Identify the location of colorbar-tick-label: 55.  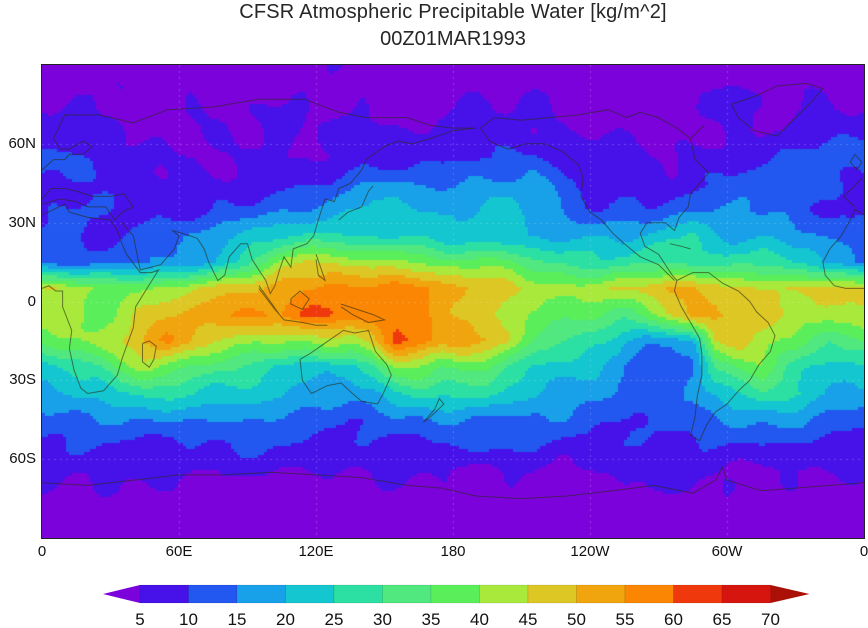
(625, 619).